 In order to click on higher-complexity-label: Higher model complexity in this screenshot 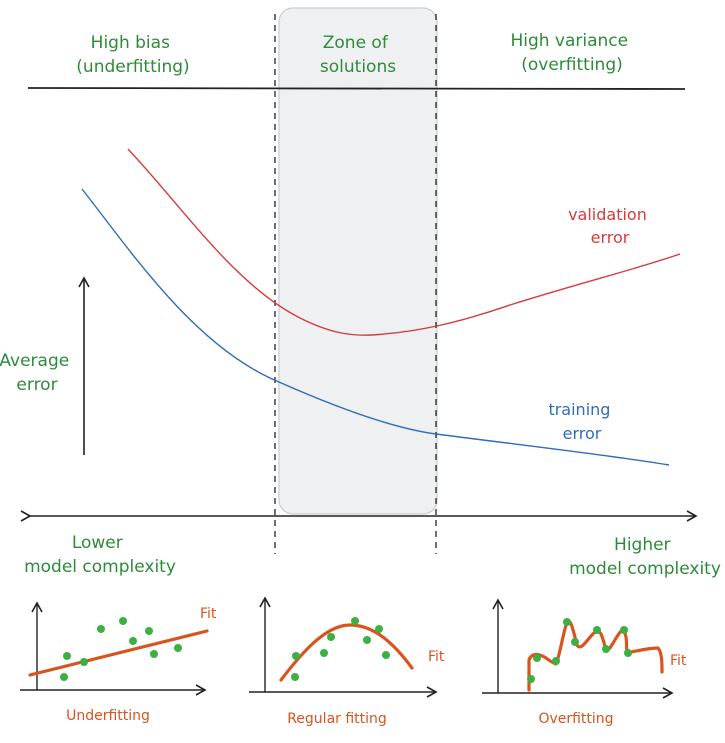, I will do `click(645, 557)`.